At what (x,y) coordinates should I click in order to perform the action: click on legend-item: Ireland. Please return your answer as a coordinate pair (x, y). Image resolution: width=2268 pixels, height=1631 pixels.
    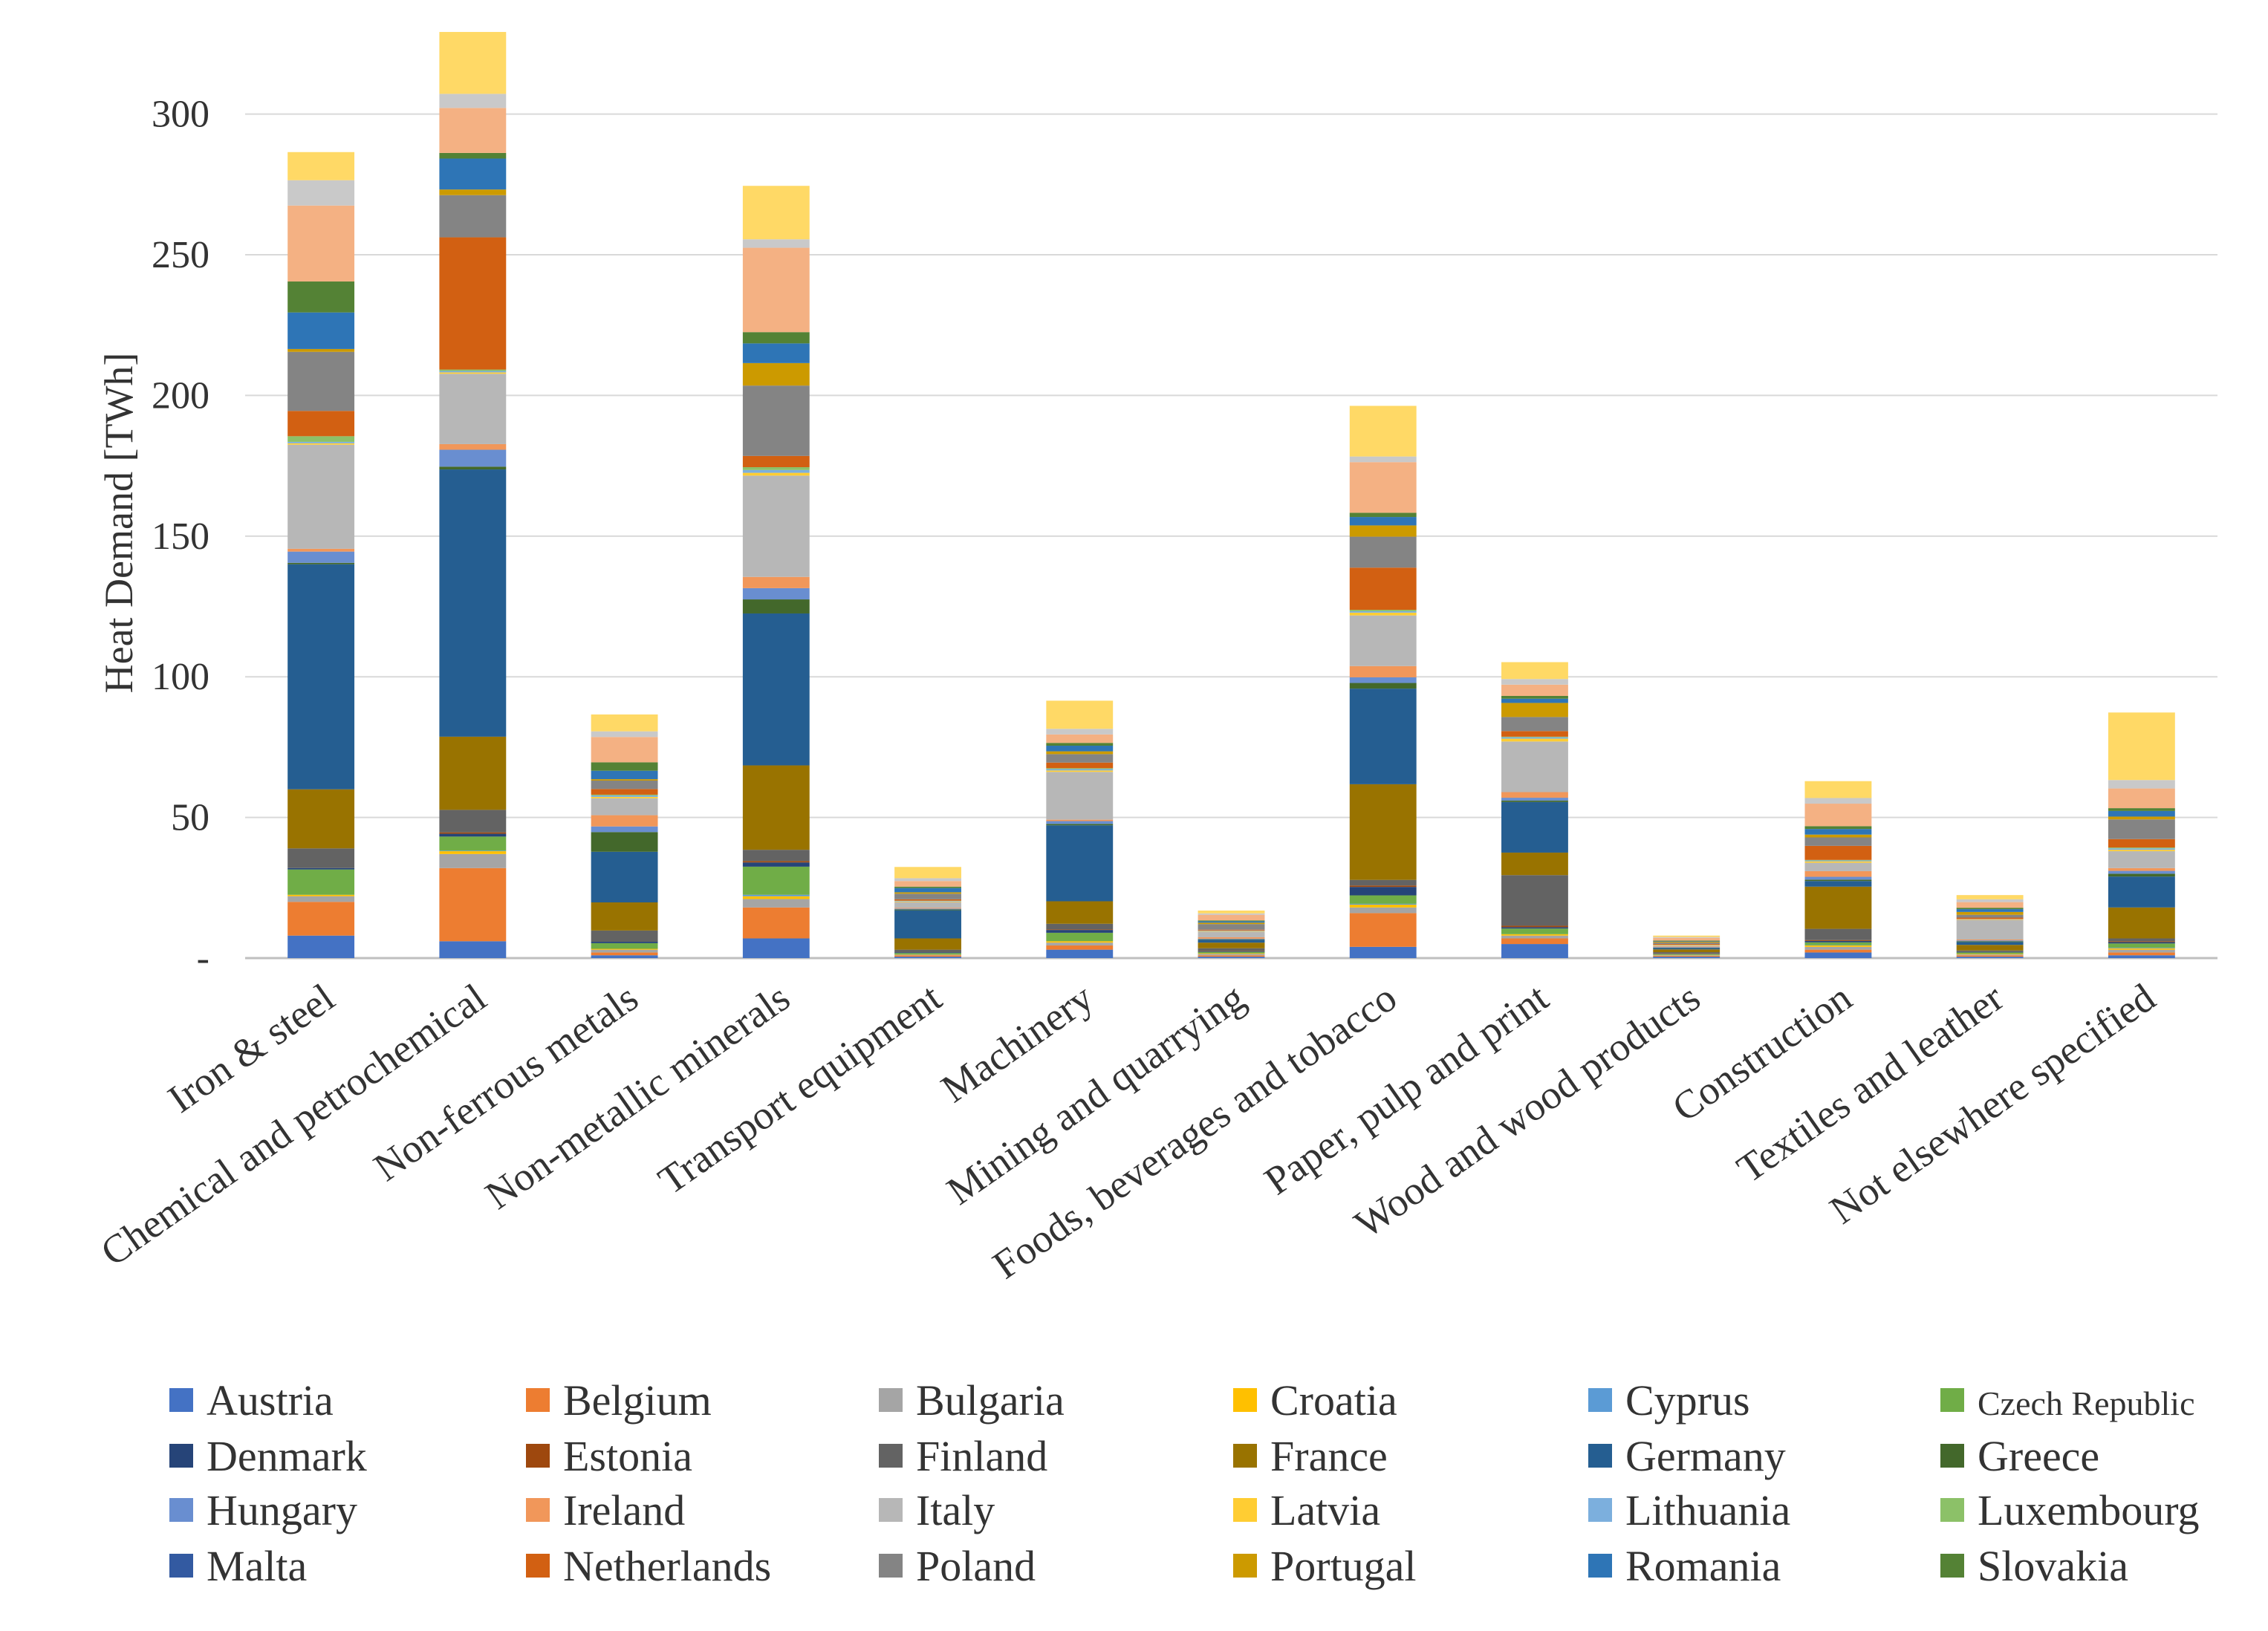
    Looking at the image, I should click on (605, 1510).